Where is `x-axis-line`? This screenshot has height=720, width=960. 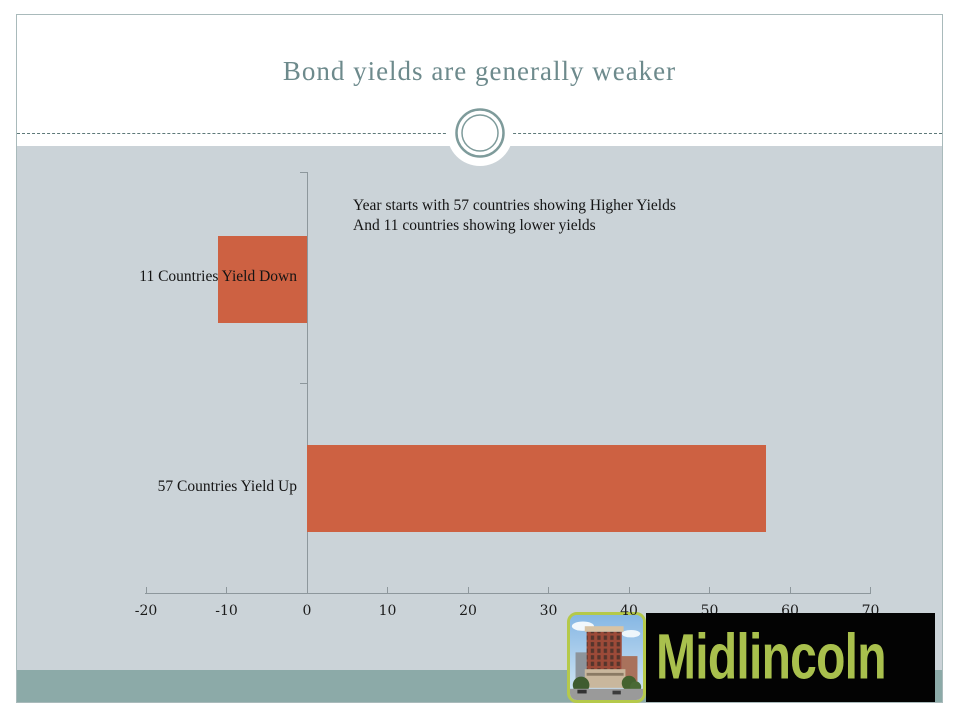
x-axis-line is located at coordinates (508, 593).